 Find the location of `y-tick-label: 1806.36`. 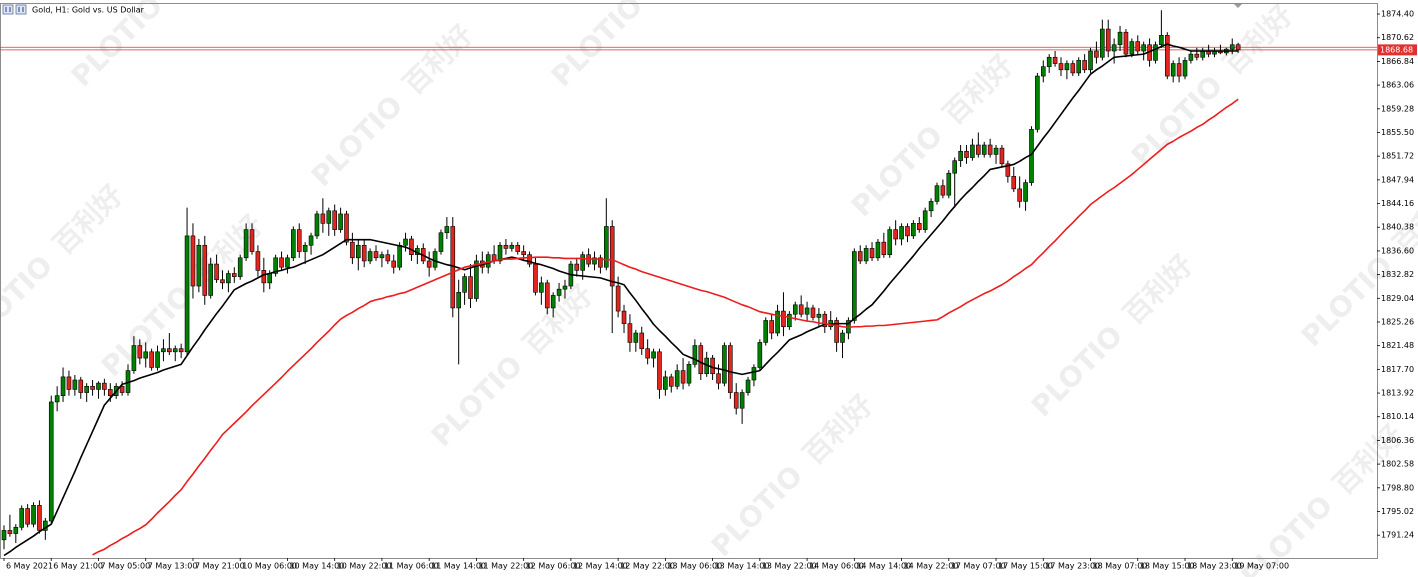

y-tick-label: 1806.36 is located at coordinates (1397, 440).